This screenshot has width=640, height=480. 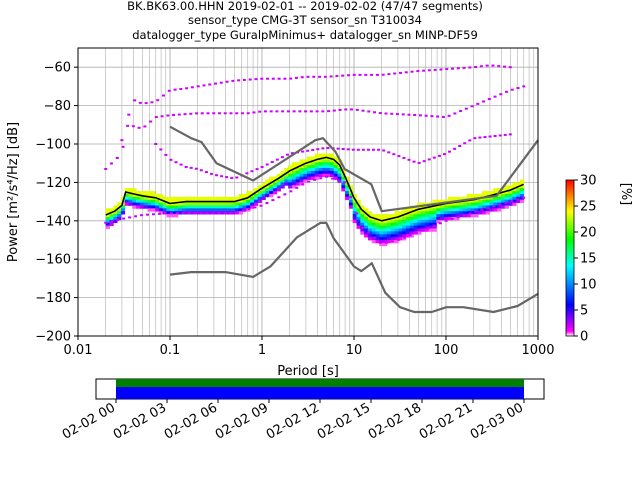 I want to click on colorbar-tick-label: 30, so click(x=588, y=181).